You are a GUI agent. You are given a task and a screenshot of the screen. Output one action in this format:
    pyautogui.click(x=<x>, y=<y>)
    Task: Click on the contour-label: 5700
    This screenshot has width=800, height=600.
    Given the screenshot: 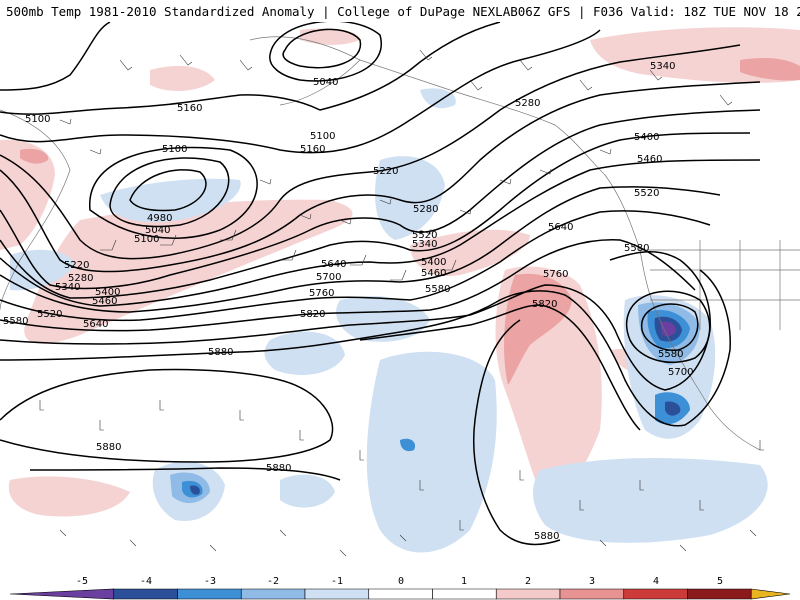 What is the action you would take?
    pyautogui.click(x=680, y=372)
    